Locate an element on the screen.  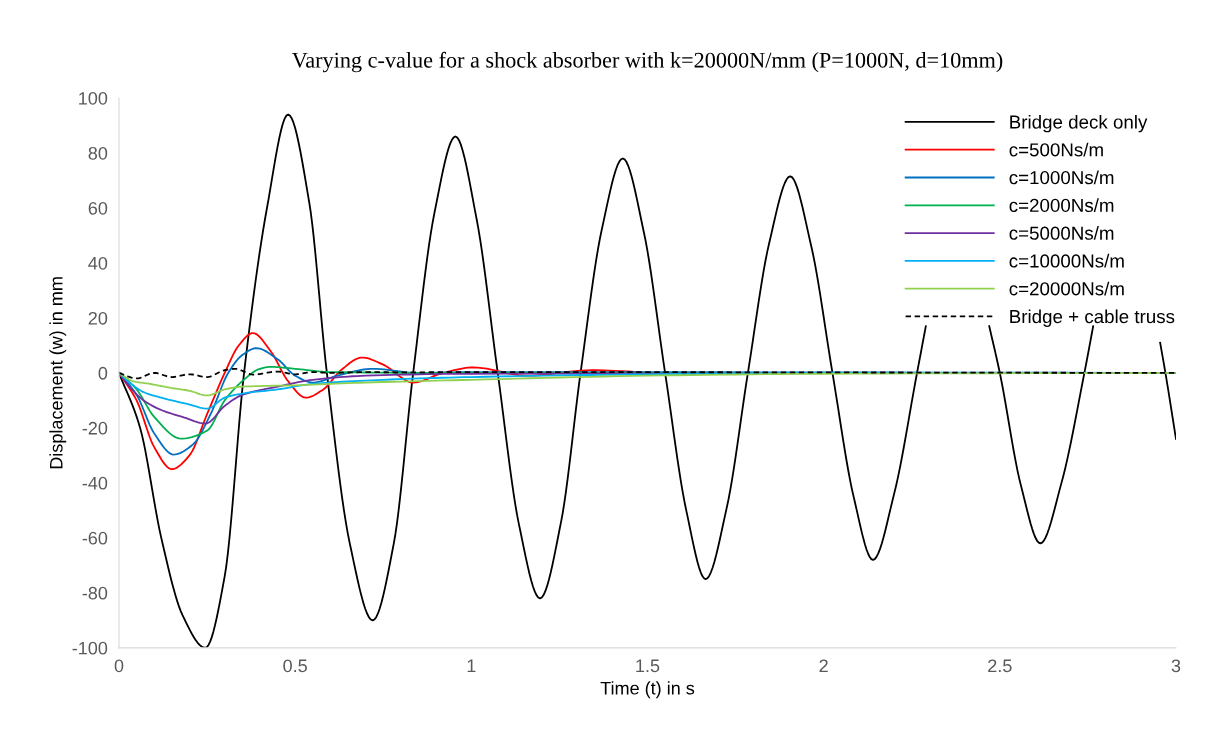
y-tick-label: 20 is located at coordinates (98, 318).